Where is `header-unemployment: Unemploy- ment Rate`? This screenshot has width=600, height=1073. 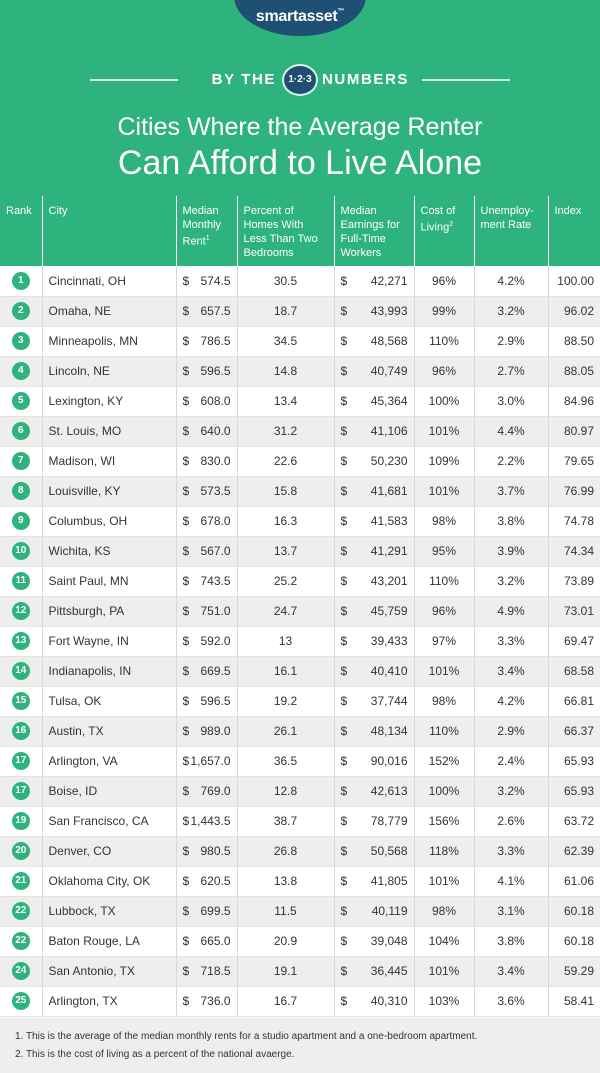
header-unemployment: Unemploy- ment Rate is located at coordinates (511, 231).